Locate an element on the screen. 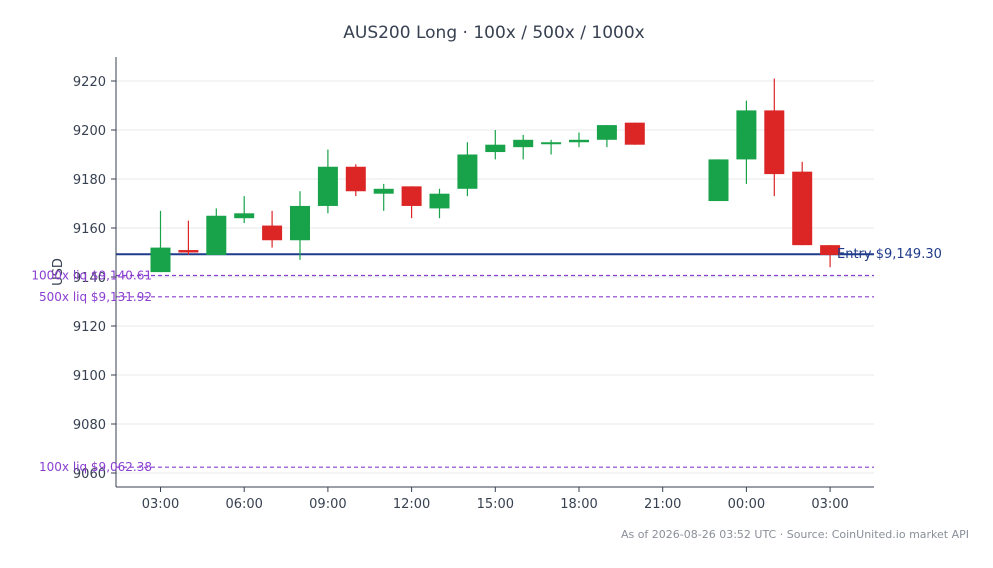  chart-title: AUS200 Long · 100x / 500x / 1000x is located at coordinates (493, 33).